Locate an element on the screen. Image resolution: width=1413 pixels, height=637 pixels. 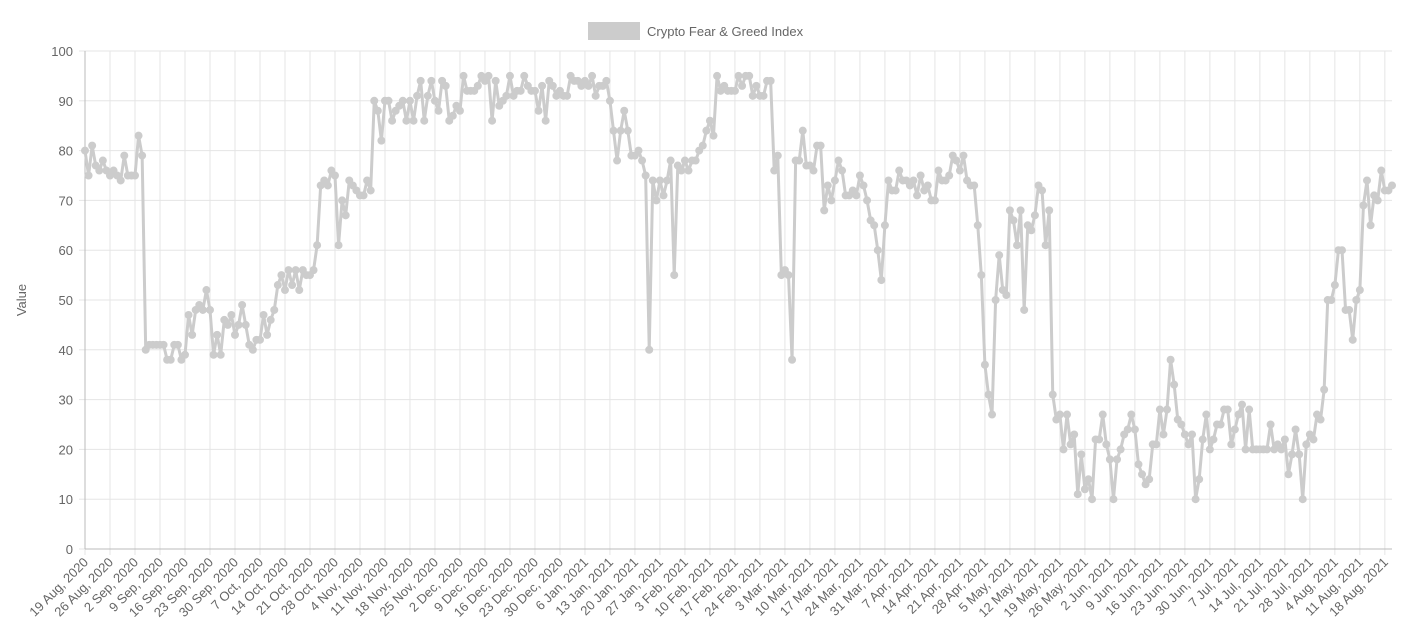
y-tick-label: 90 is located at coordinates (66, 101).